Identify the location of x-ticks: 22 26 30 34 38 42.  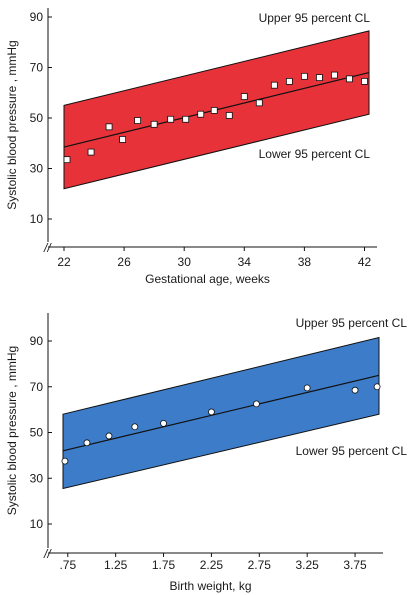
(214, 258).